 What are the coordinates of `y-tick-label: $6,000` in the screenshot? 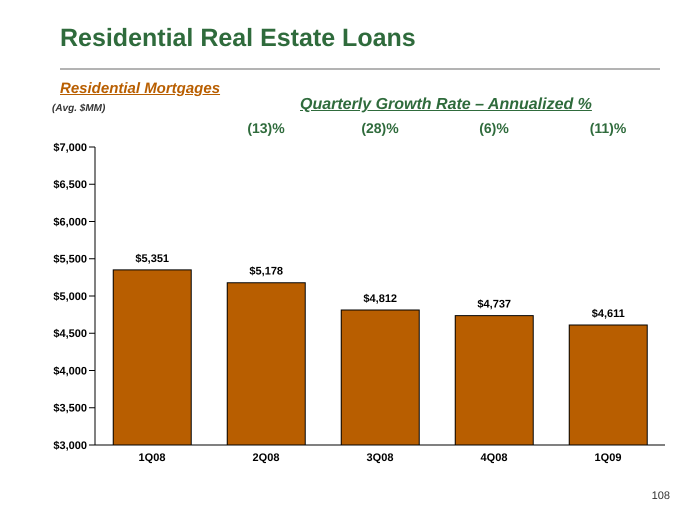 It's located at (70, 222).